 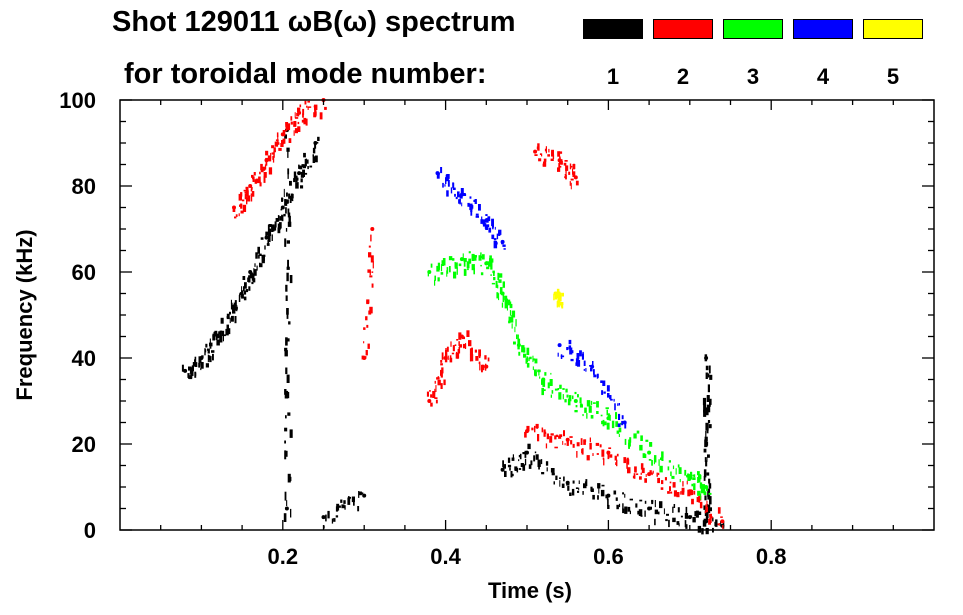 I want to click on legend-label-mode-2: 2, so click(x=683, y=76).